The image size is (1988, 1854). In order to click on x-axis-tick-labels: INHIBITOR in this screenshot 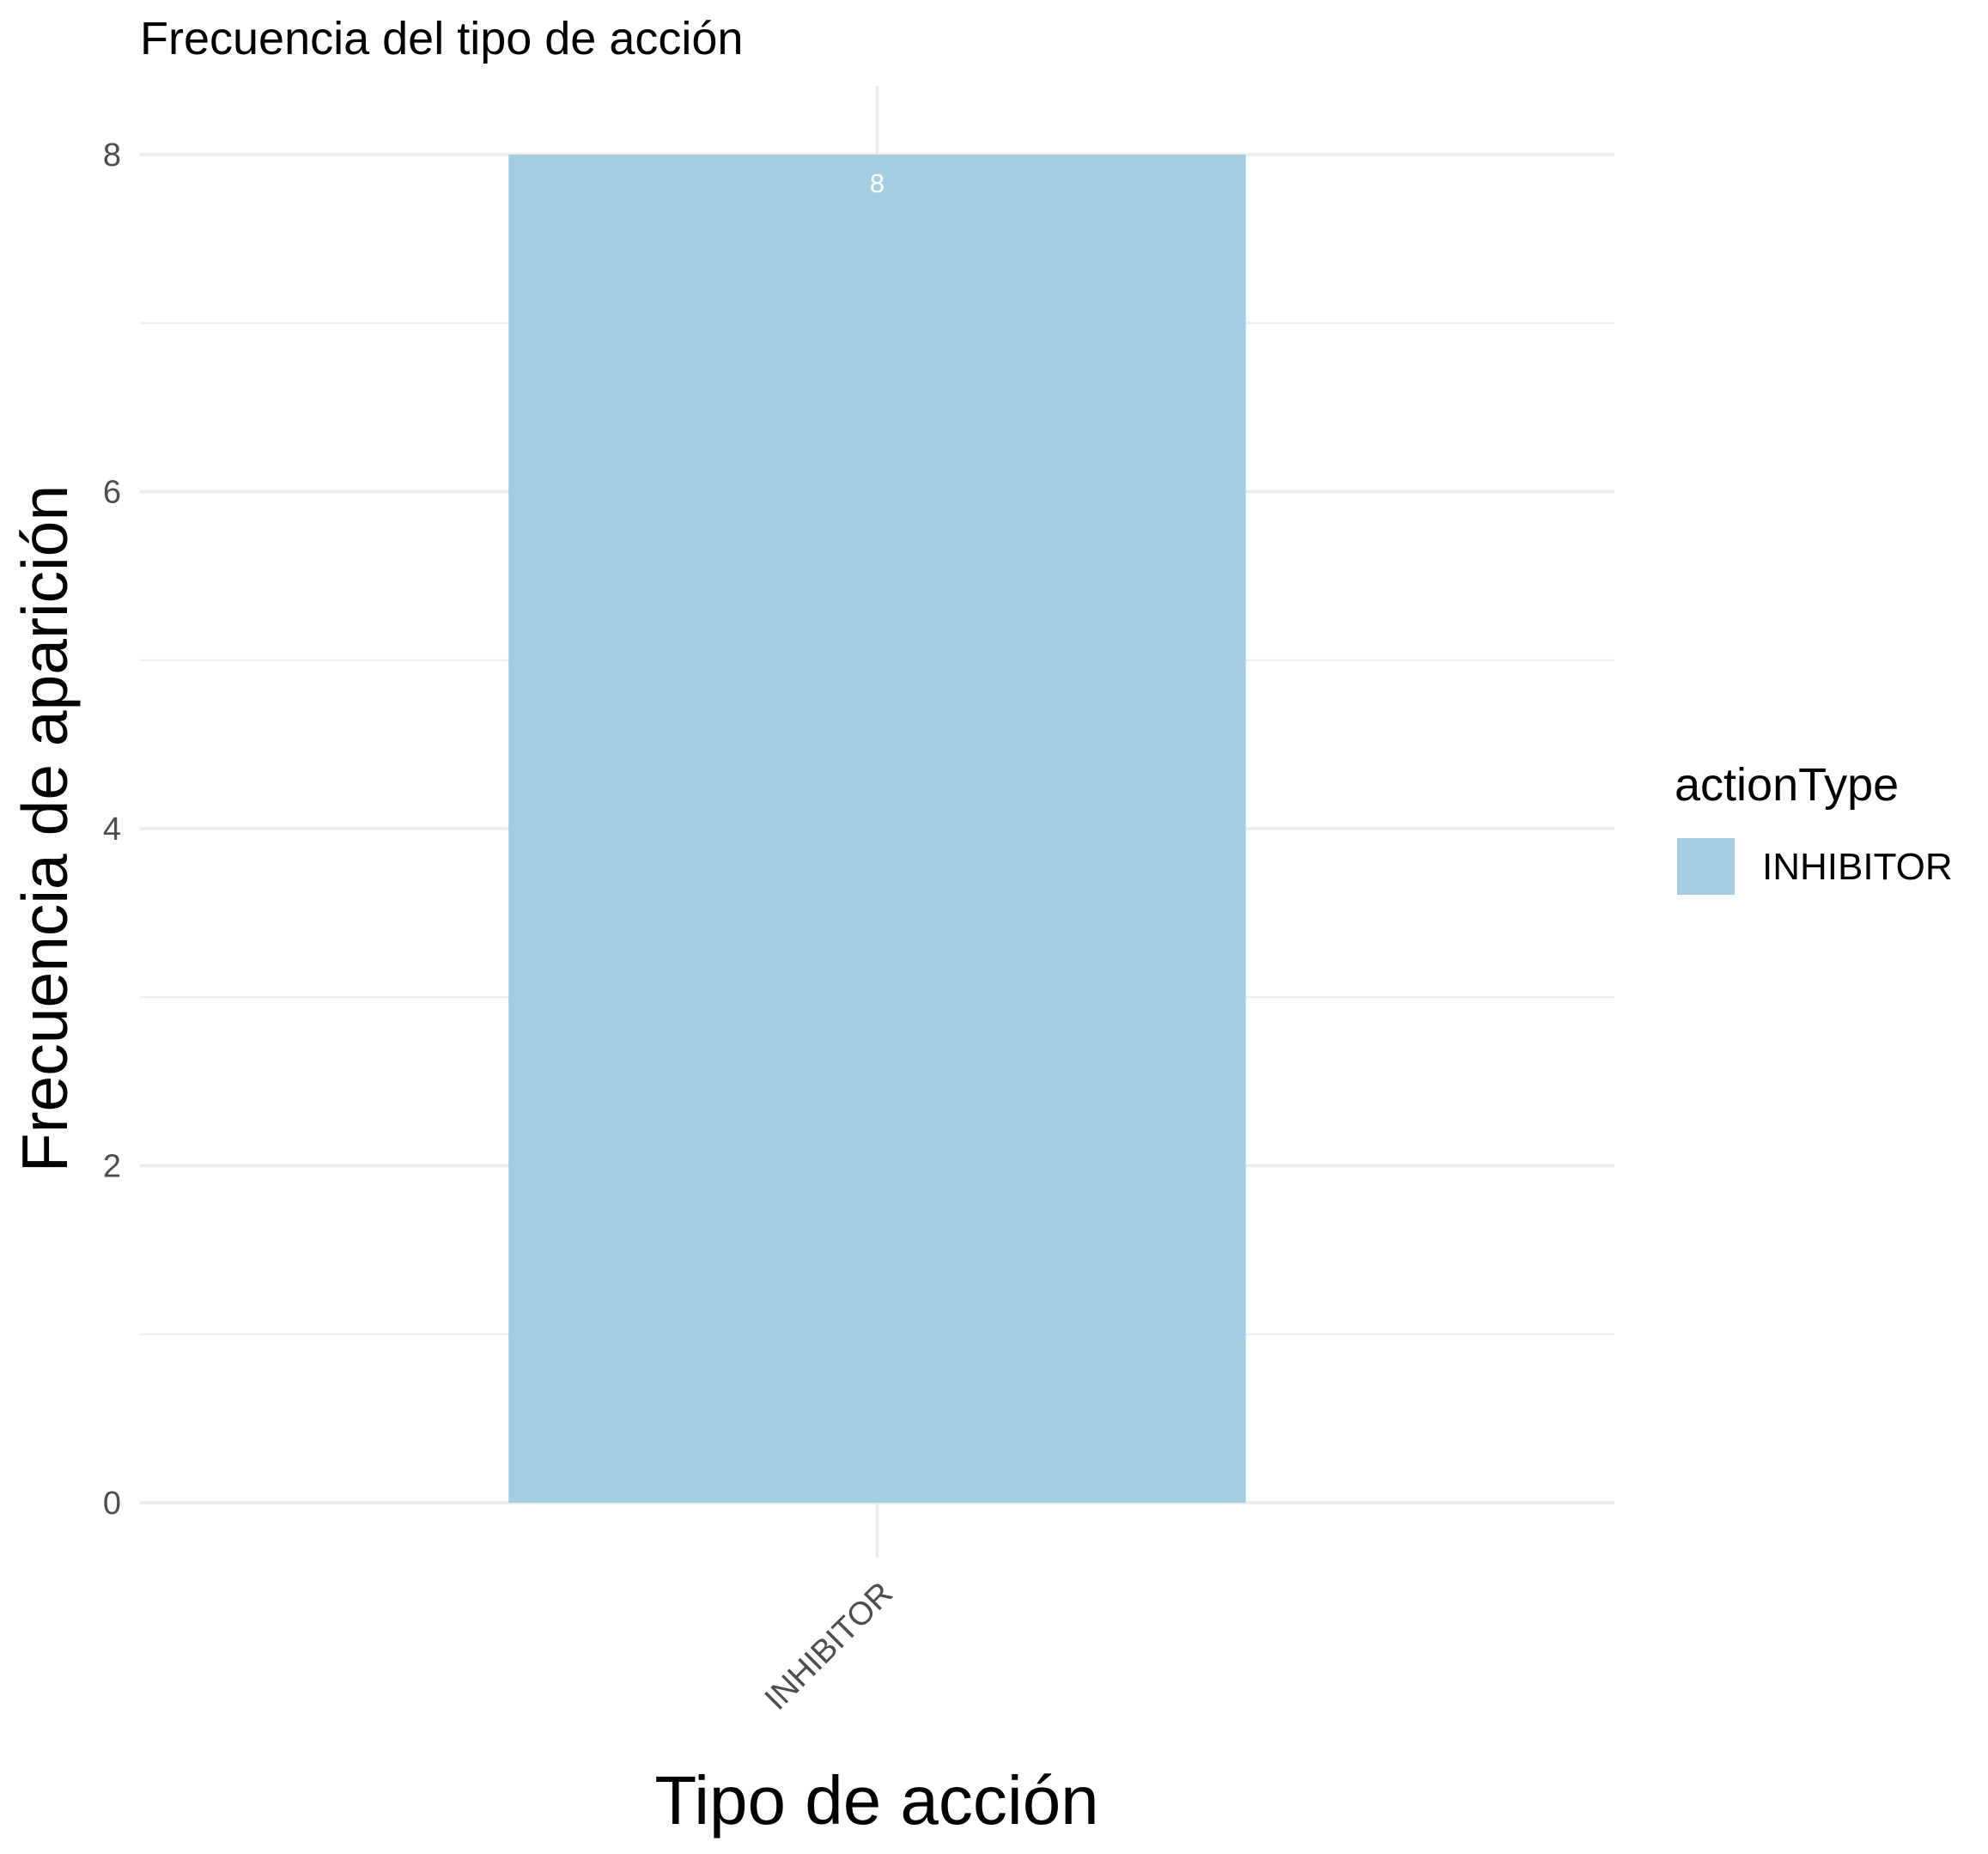, I will do `click(829, 1646)`.